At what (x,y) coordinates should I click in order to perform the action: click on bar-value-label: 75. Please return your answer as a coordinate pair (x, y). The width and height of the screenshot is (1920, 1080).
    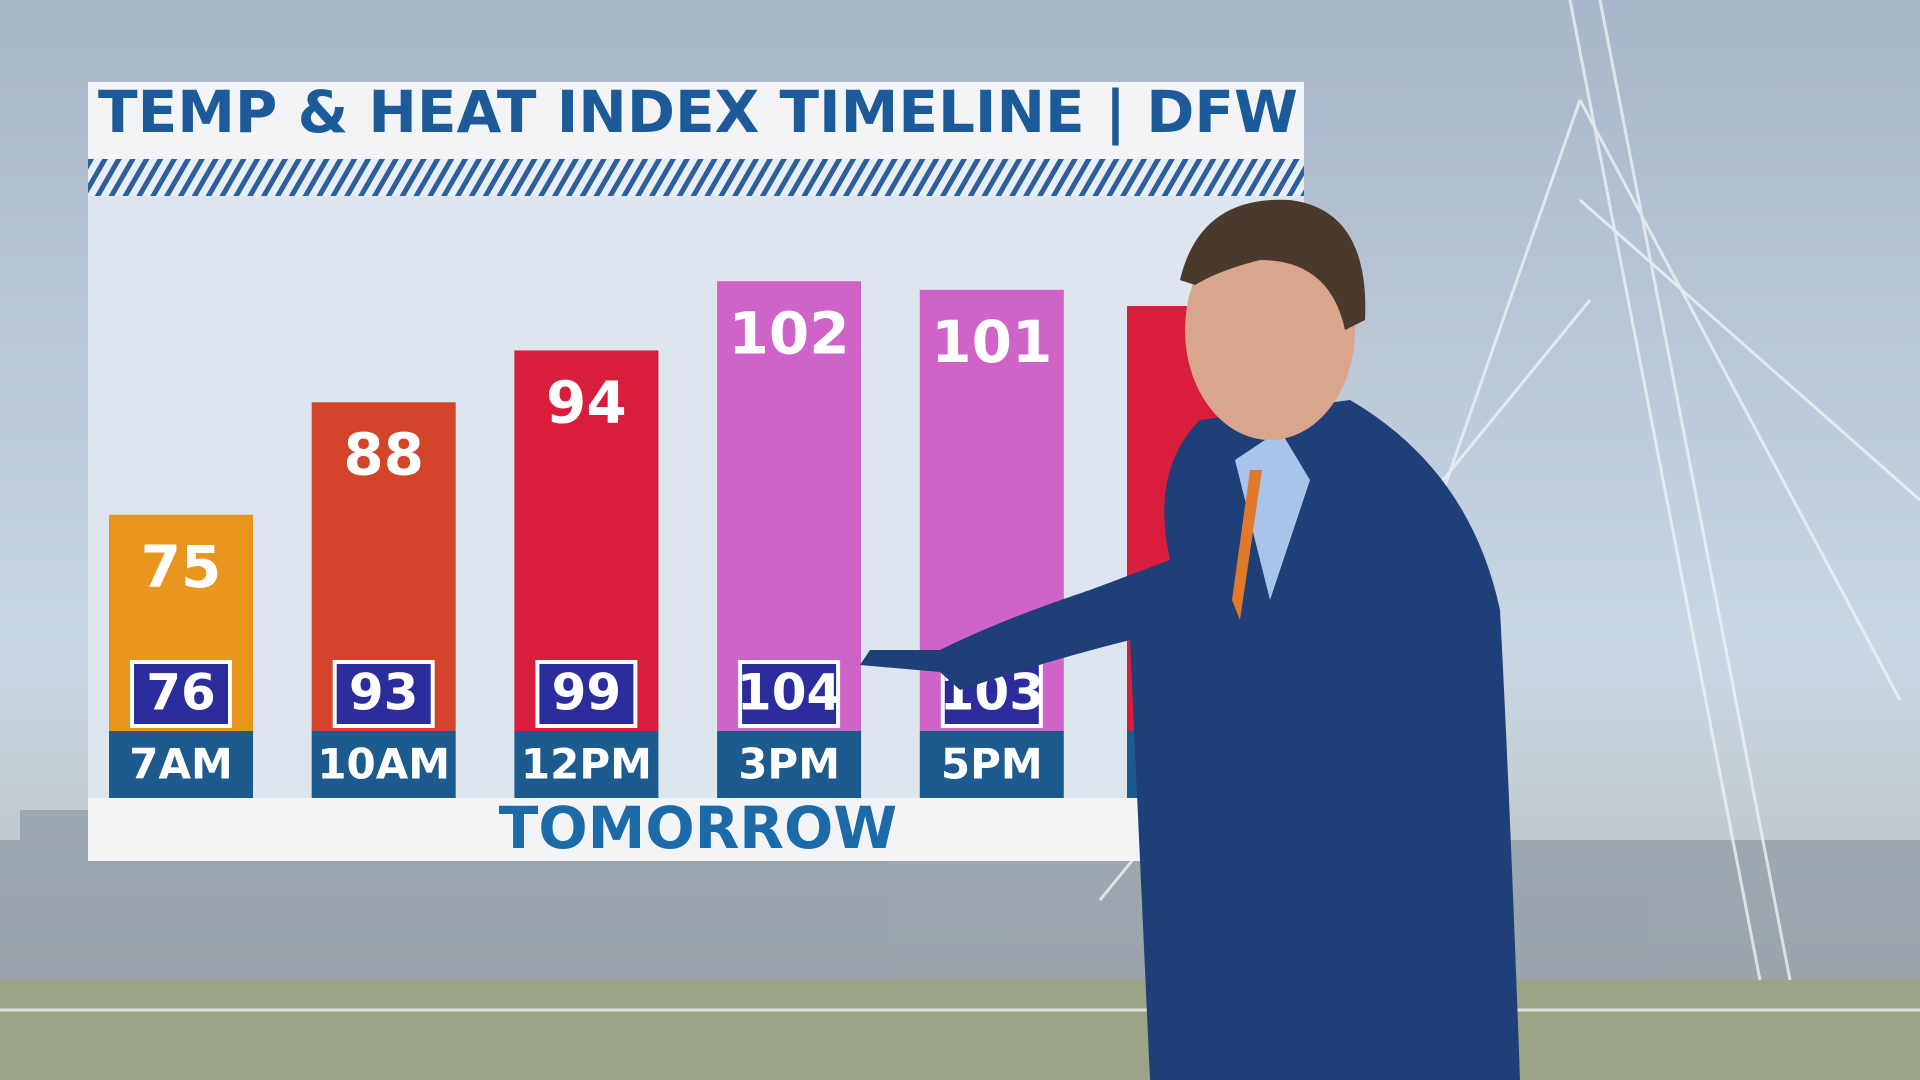
    Looking at the image, I should click on (181, 567).